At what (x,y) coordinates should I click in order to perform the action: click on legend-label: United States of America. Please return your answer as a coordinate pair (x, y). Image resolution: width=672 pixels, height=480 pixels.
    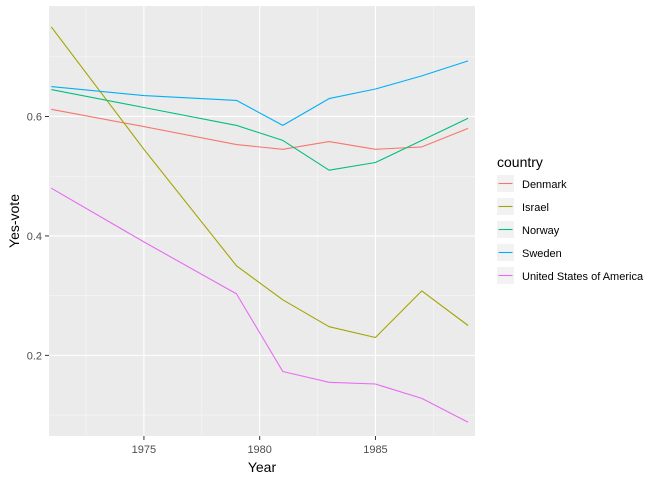
    Looking at the image, I should click on (583, 277).